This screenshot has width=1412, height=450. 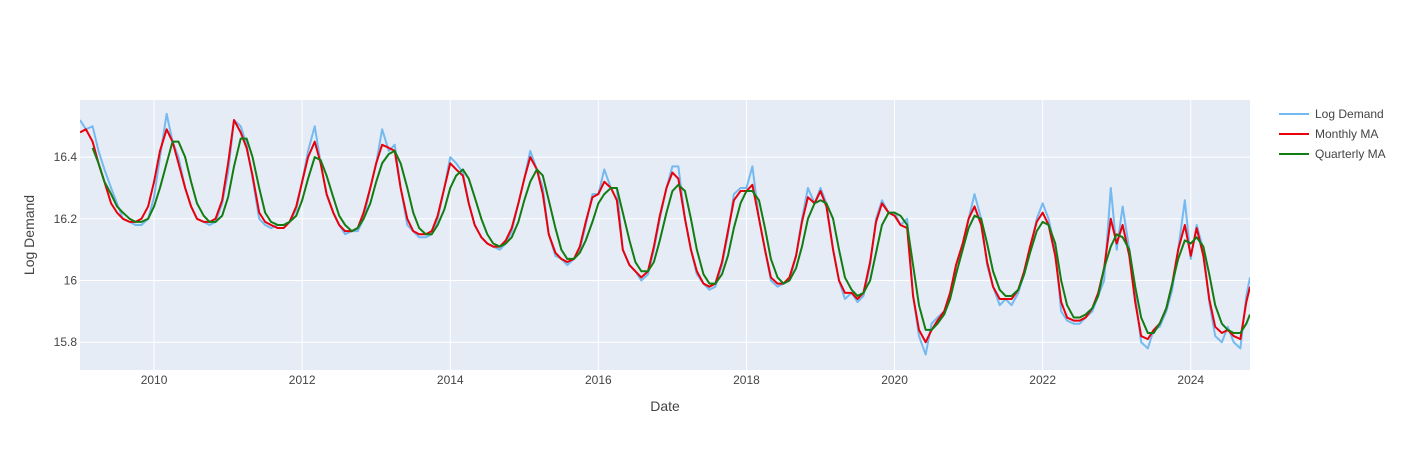 What do you see at coordinates (1350, 154) in the screenshot?
I see `legend-label: Quarterly MA` at bounding box center [1350, 154].